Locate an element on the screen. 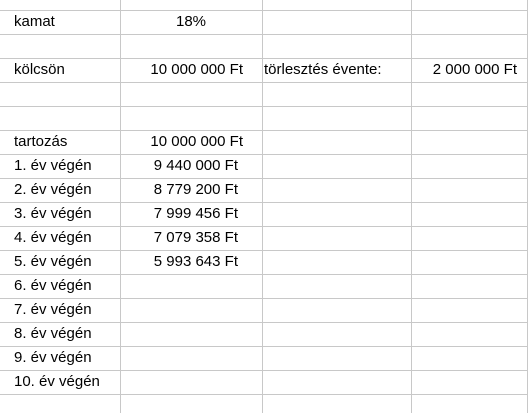 The width and height of the screenshot is (528, 413). cell-debt-value: 10 000 000 Ft is located at coordinates (196, 141).